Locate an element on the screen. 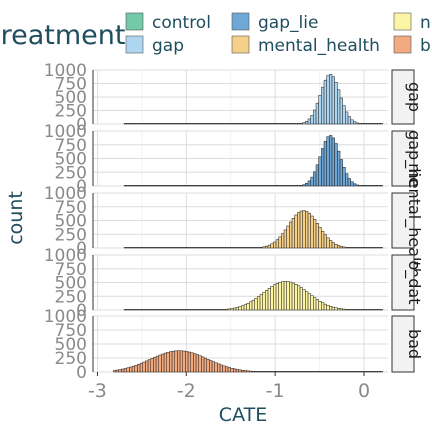 This screenshot has width=432, height=432. x-axis: -3 -2 -1 0 is located at coordinates (229, 387).